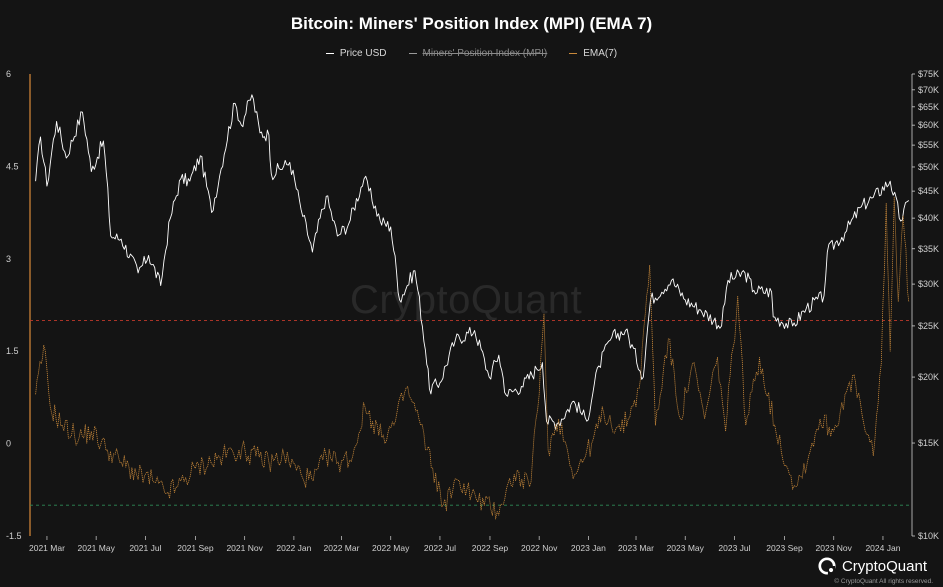 Image resolution: width=943 pixels, height=587 pixels. What do you see at coordinates (600, 53) in the screenshot?
I see `legend-label-ema: EMA(7)` at bounding box center [600, 53].